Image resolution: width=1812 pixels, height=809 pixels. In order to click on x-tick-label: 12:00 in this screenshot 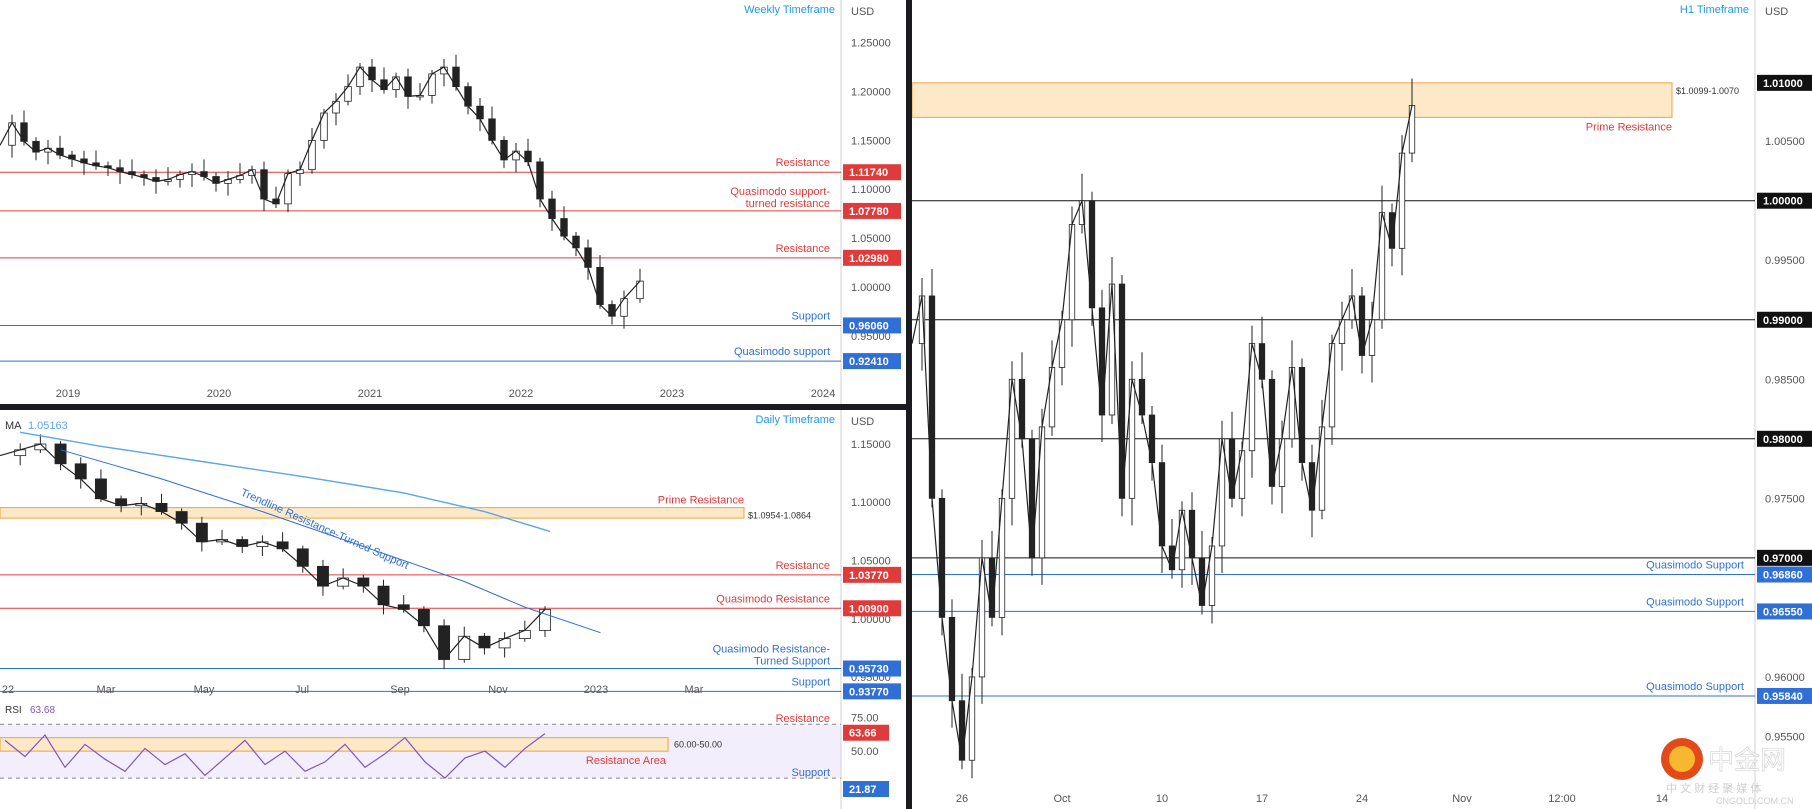, I will do `click(1562, 799)`.